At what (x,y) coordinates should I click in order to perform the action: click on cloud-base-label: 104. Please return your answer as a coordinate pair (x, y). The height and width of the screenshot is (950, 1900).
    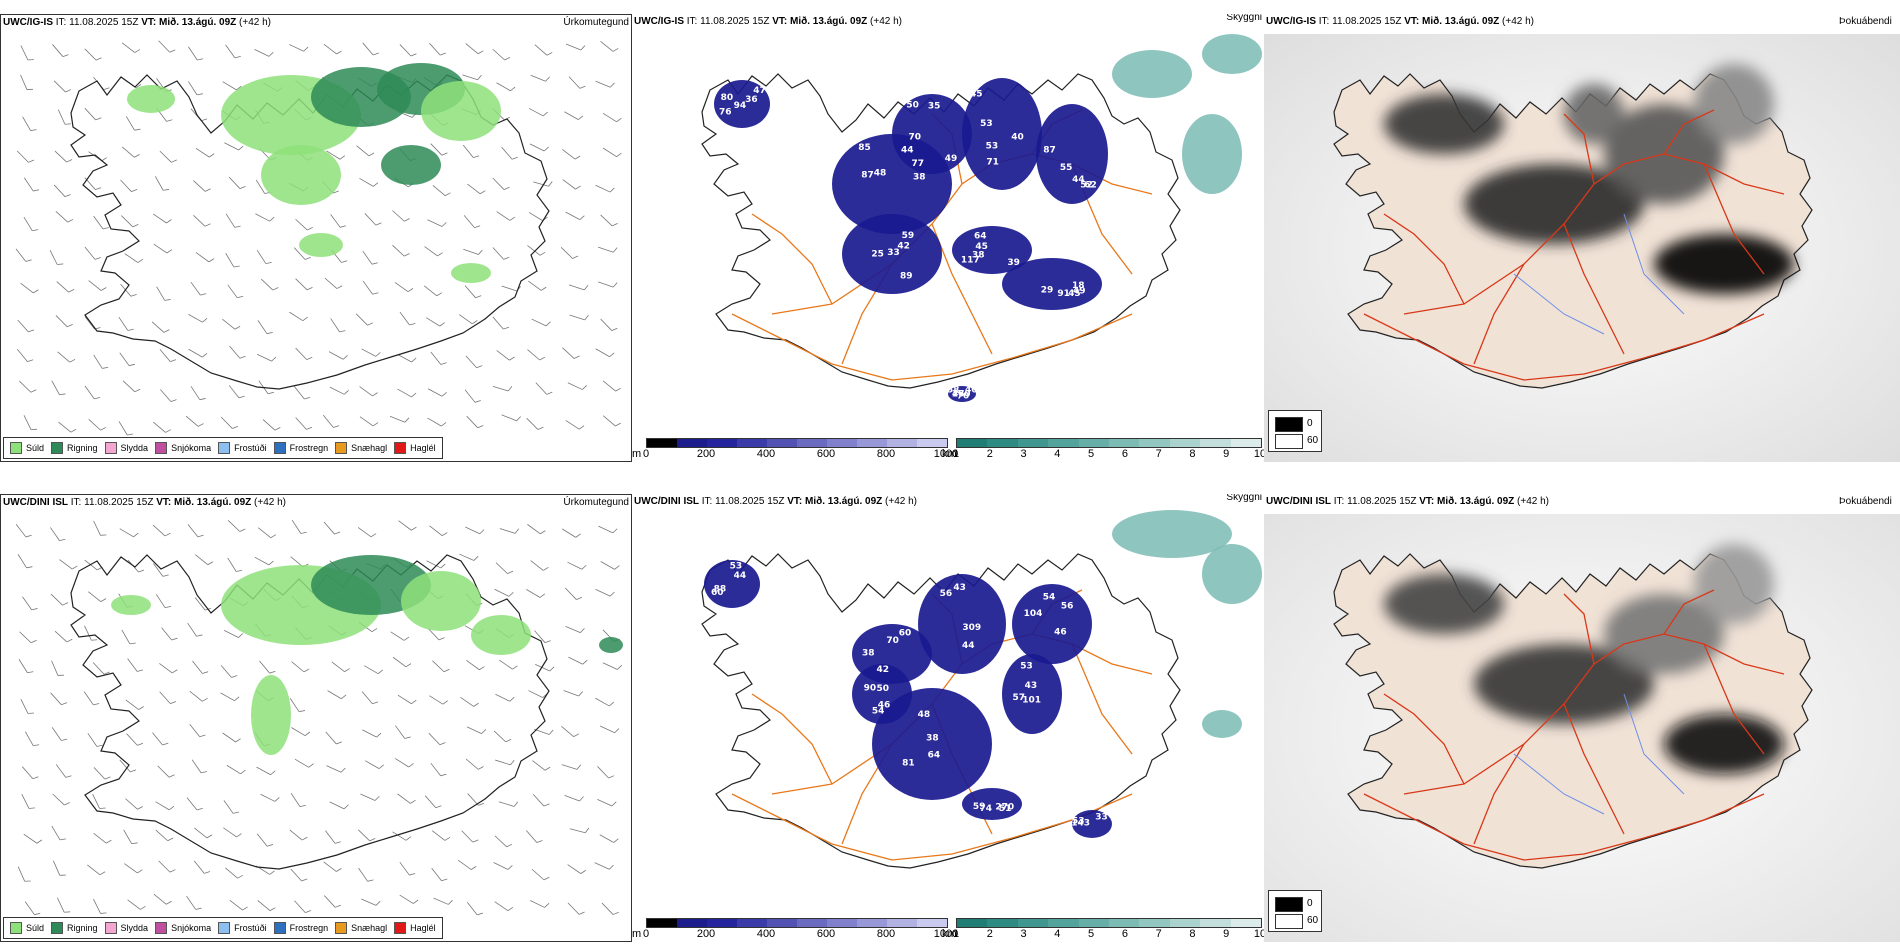
    Looking at the image, I should click on (1033, 614).